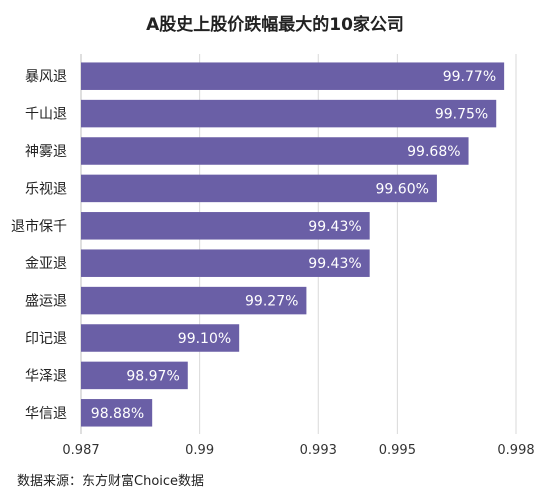  Describe the element at coordinates (199, 450) in the screenshot. I see `x-tick-label: 0.99` at that location.